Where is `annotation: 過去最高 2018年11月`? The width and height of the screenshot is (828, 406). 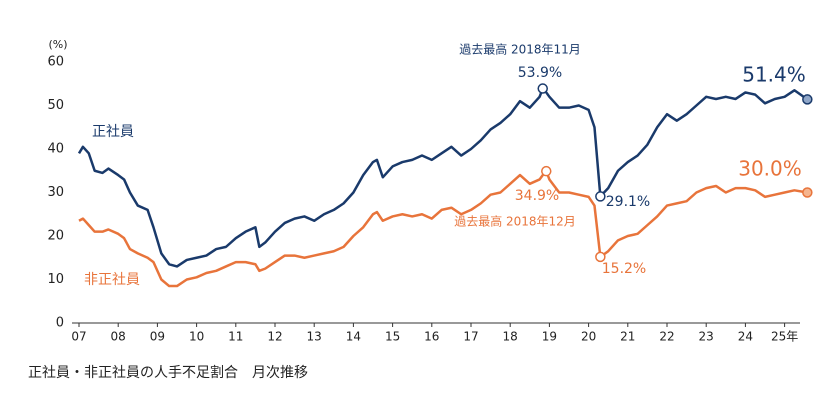 annotation: 過去最高 2018年11月 is located at coordinates (520, 49).